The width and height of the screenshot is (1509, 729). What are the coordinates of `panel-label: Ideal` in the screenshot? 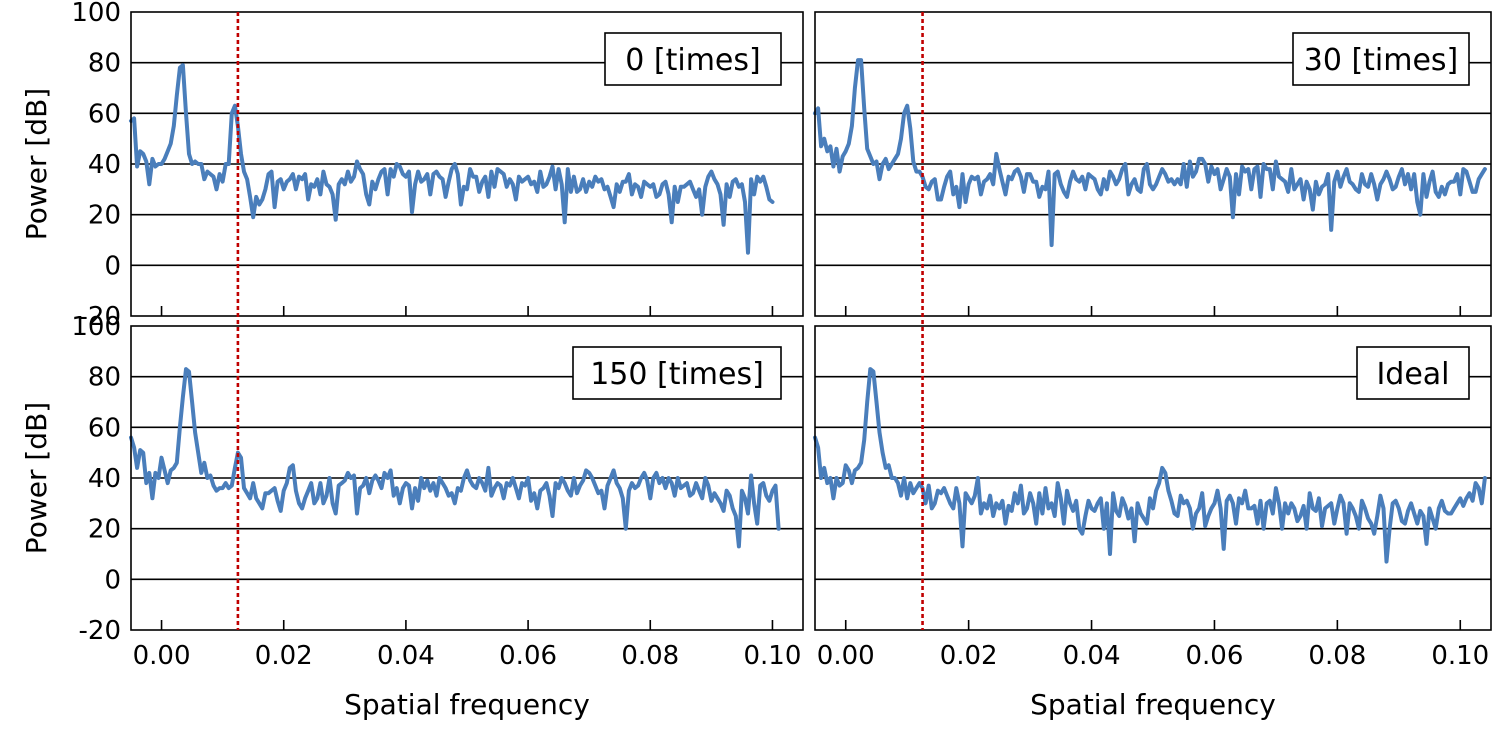 It's located at (1412, 374).